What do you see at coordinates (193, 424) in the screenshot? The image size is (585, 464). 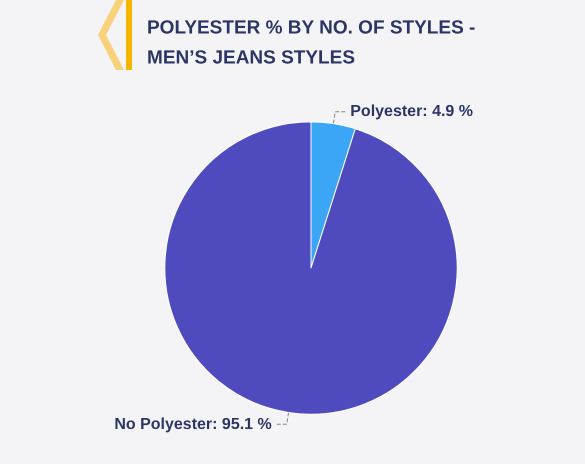 I see `slice-label: No Polyester: 95.1 %` at bounding box center [193, 424].